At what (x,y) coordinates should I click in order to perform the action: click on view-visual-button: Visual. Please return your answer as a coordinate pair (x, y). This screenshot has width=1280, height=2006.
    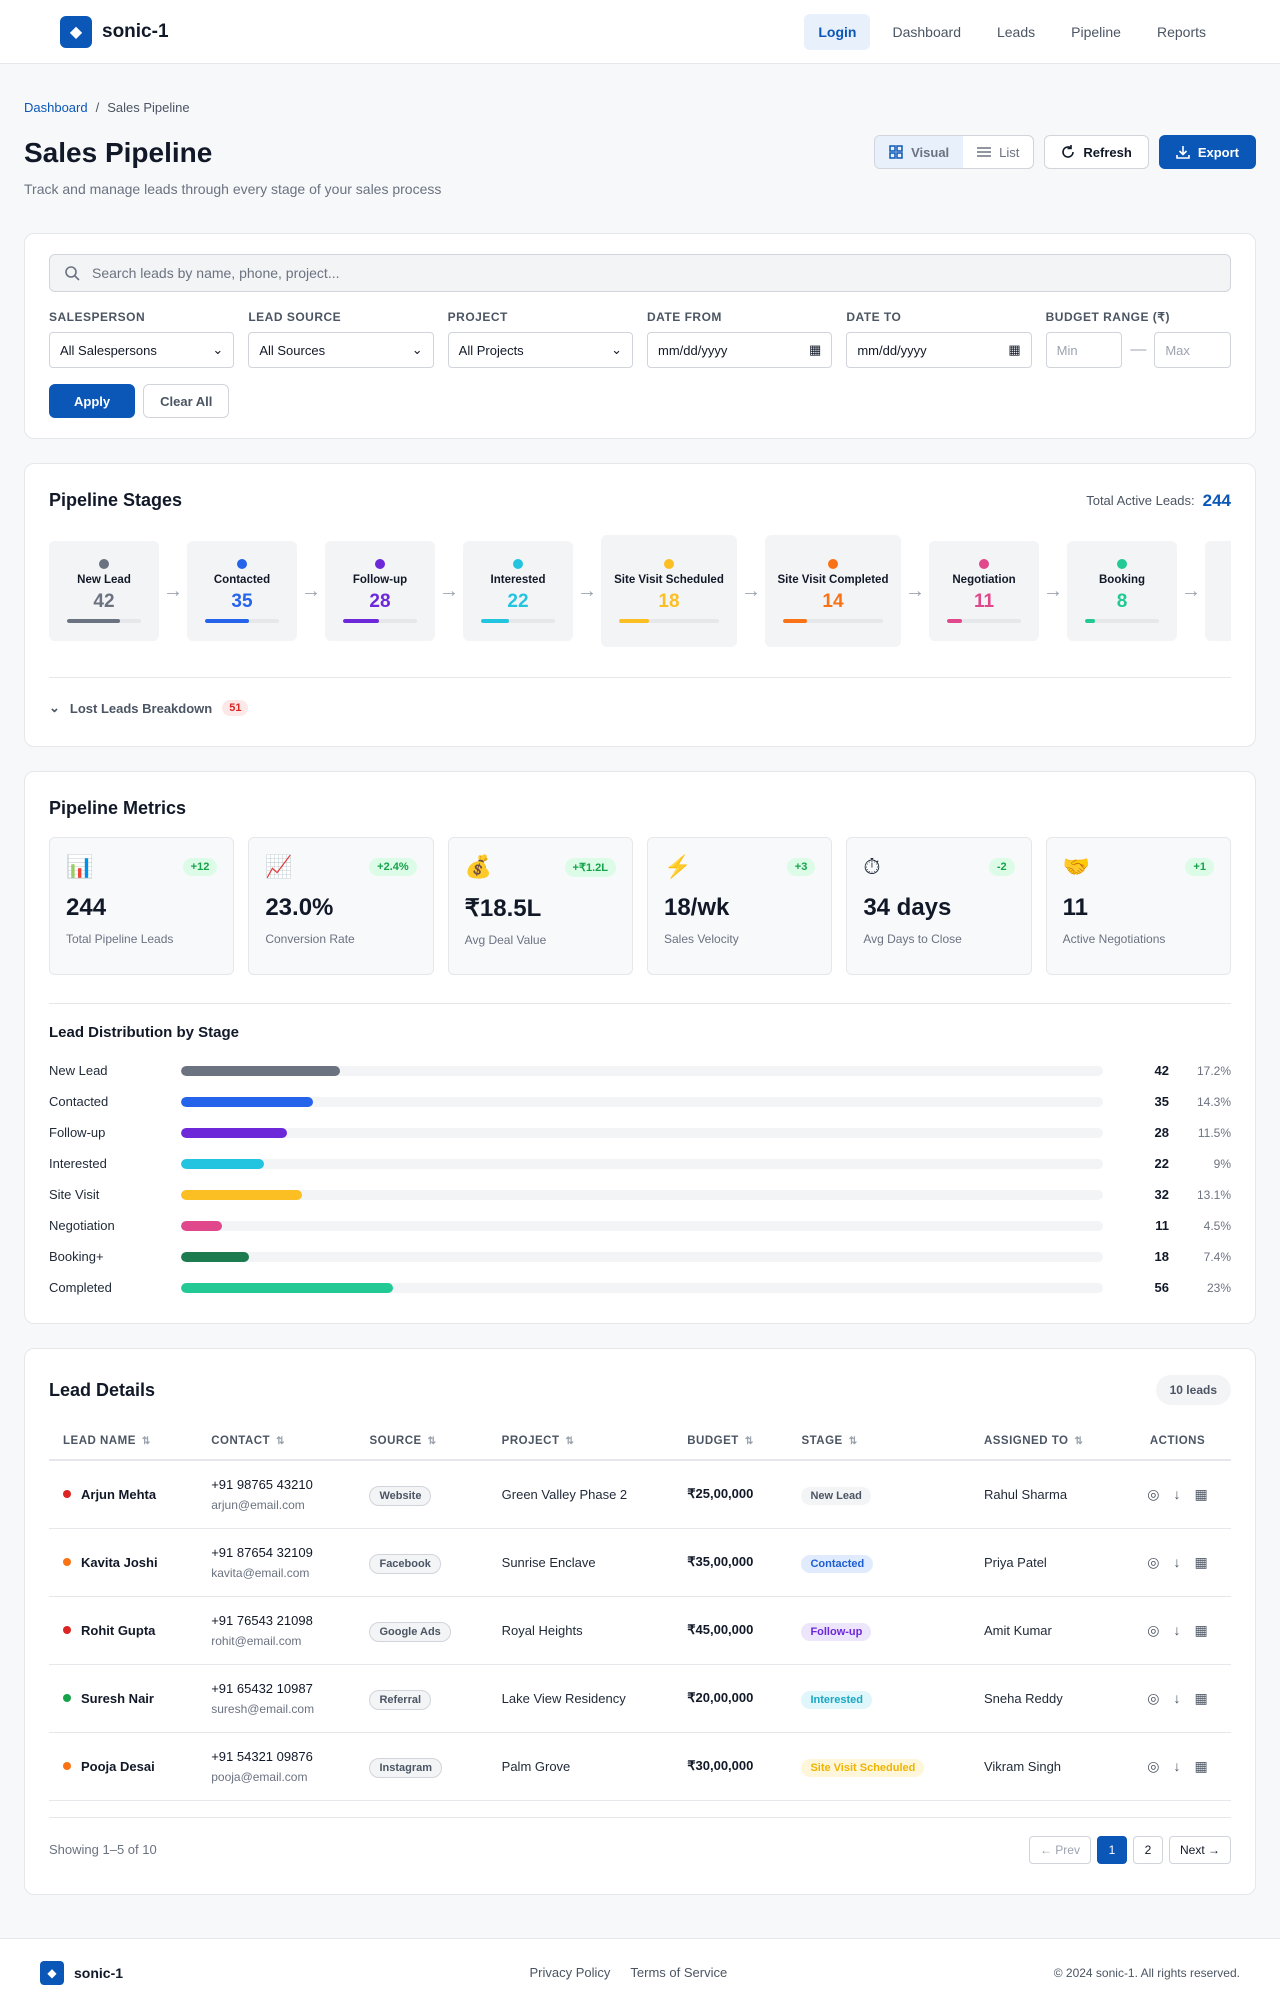
    Looking at the image, I should click on (919, 152).